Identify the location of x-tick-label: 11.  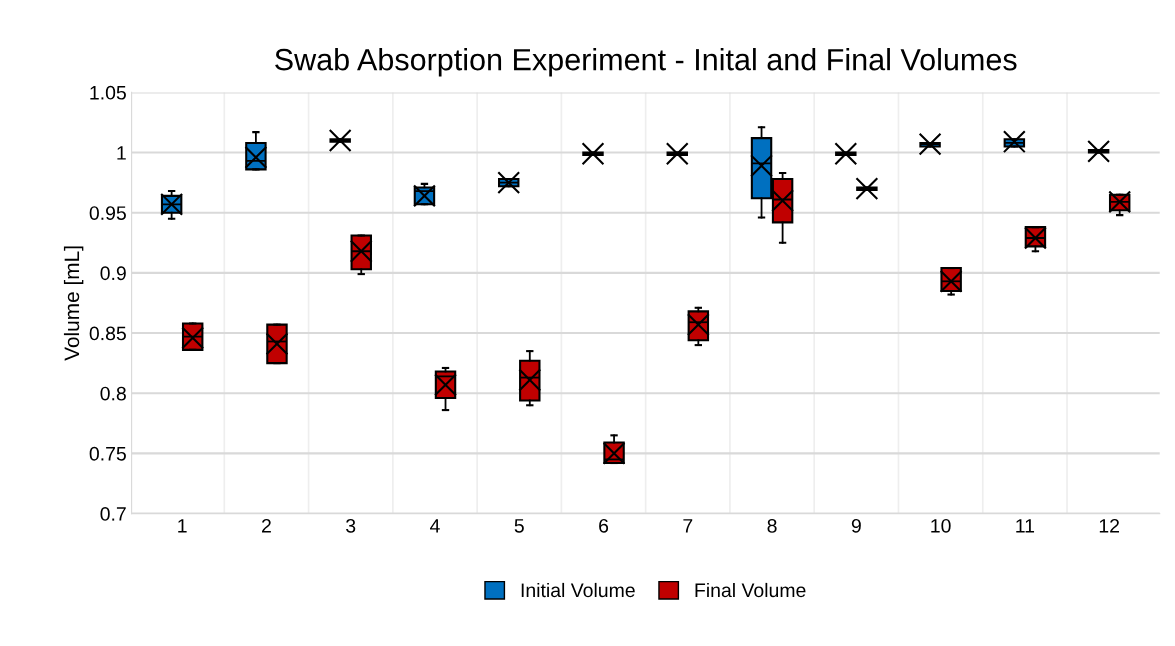
(1025, 526).